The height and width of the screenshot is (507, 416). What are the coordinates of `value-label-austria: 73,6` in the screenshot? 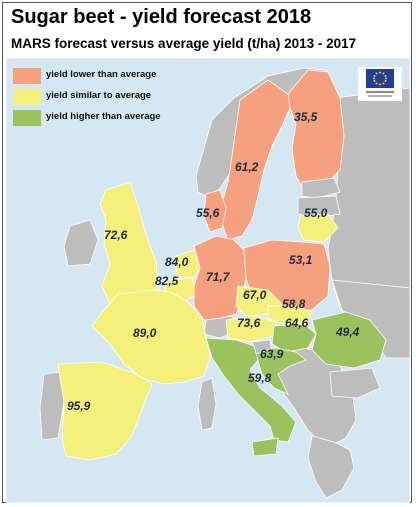 It's located at (249, 323).